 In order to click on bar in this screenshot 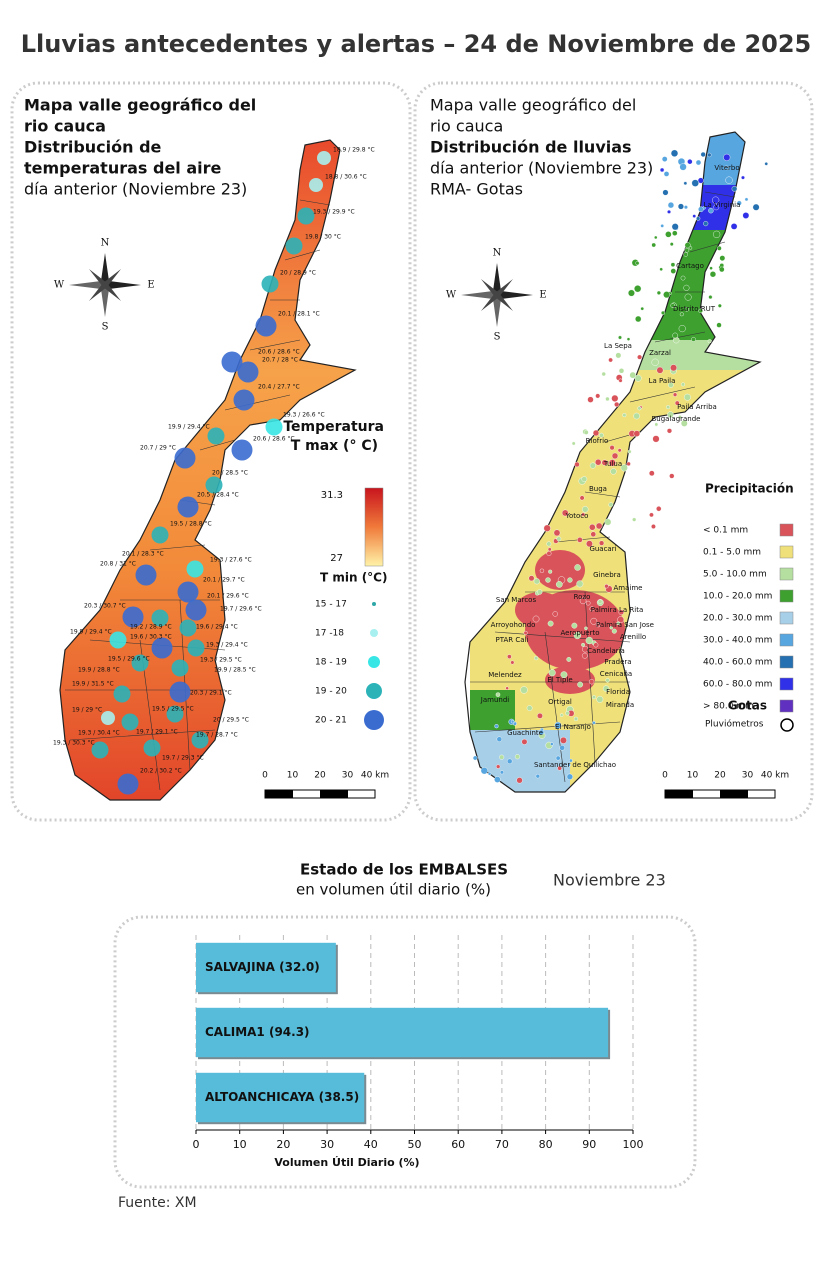, I will do `click(266, 967)`.